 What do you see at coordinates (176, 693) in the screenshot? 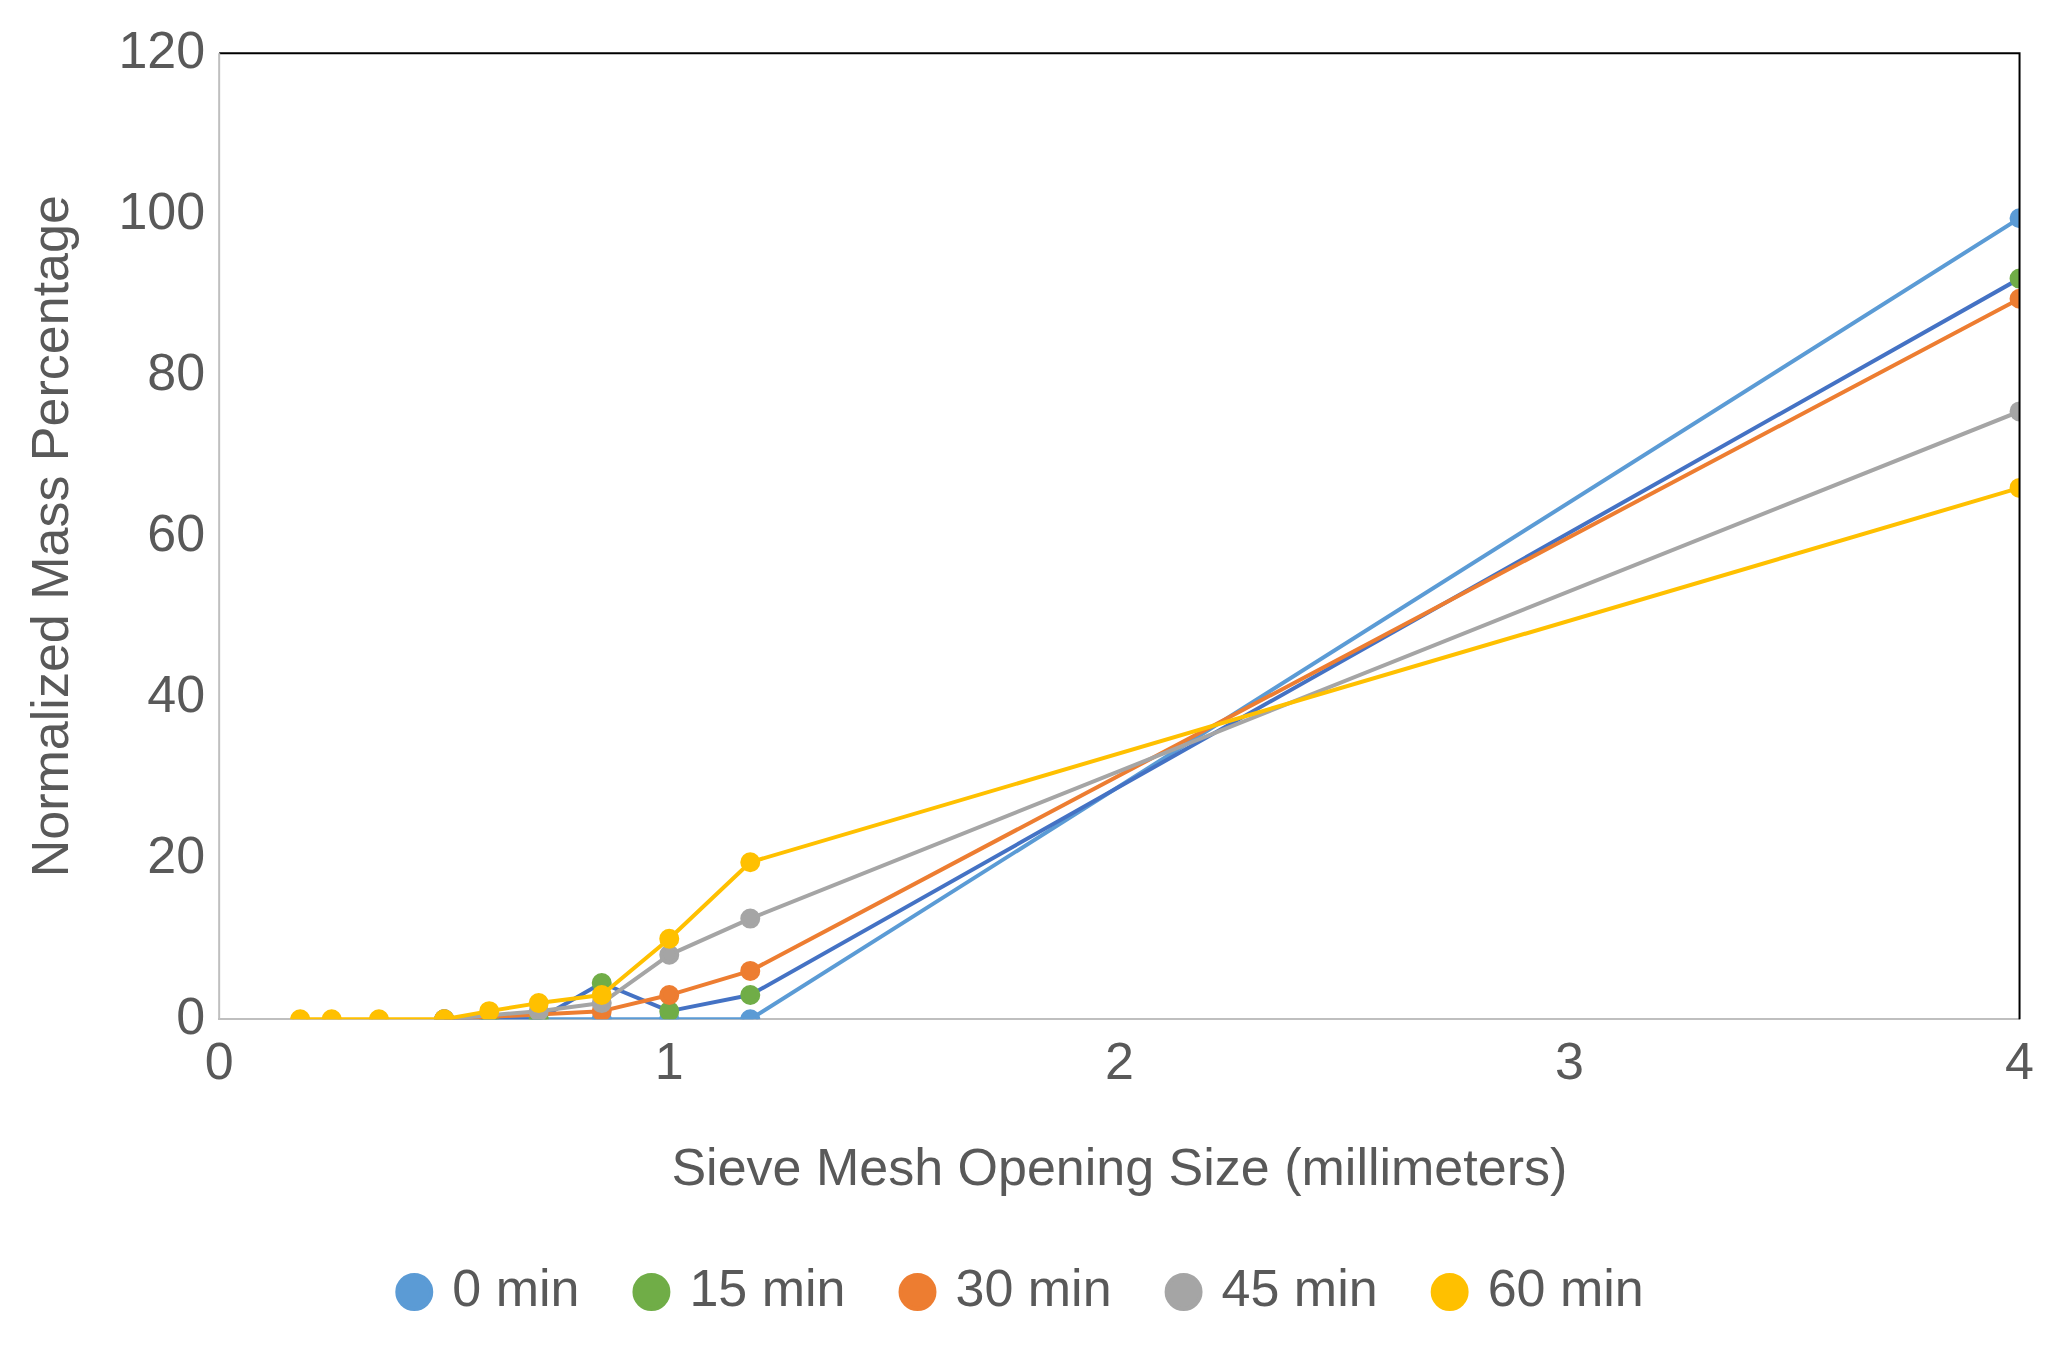
I see `y-tick-label: 40` at bounding box center [176, 693].